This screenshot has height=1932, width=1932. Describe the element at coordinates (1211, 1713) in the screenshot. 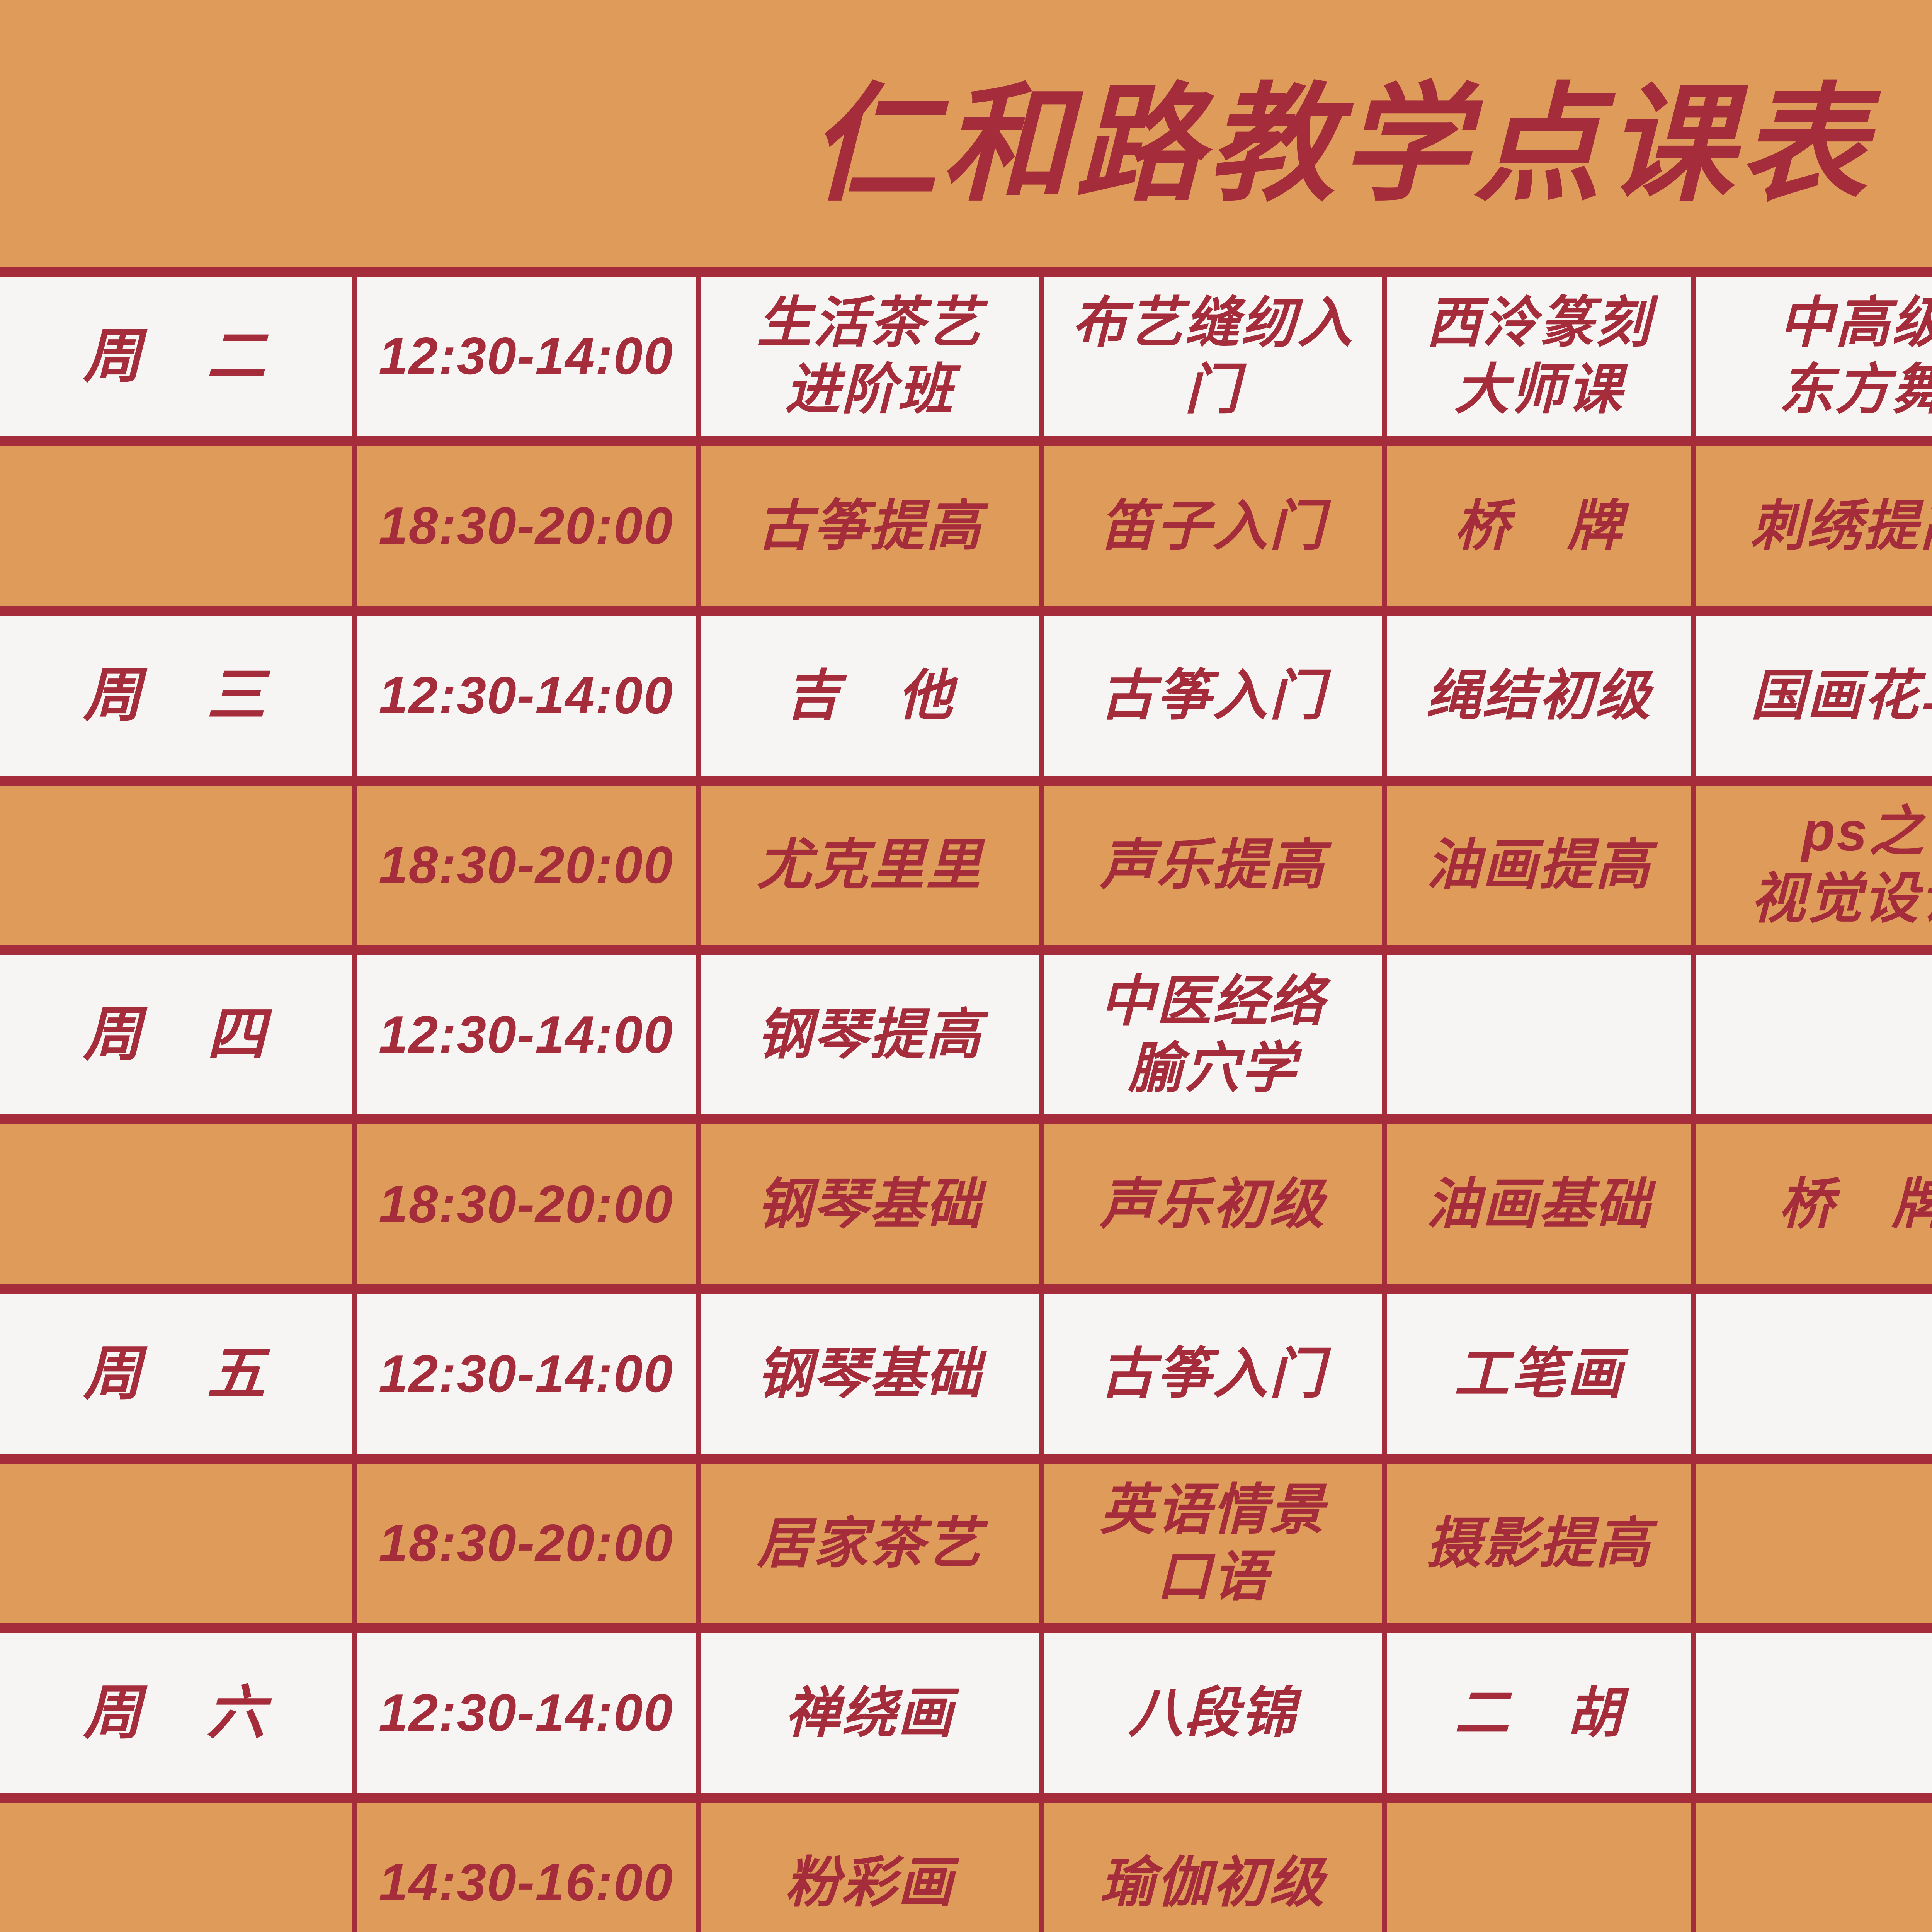

I see `class-cell: 八段锦` at that location.